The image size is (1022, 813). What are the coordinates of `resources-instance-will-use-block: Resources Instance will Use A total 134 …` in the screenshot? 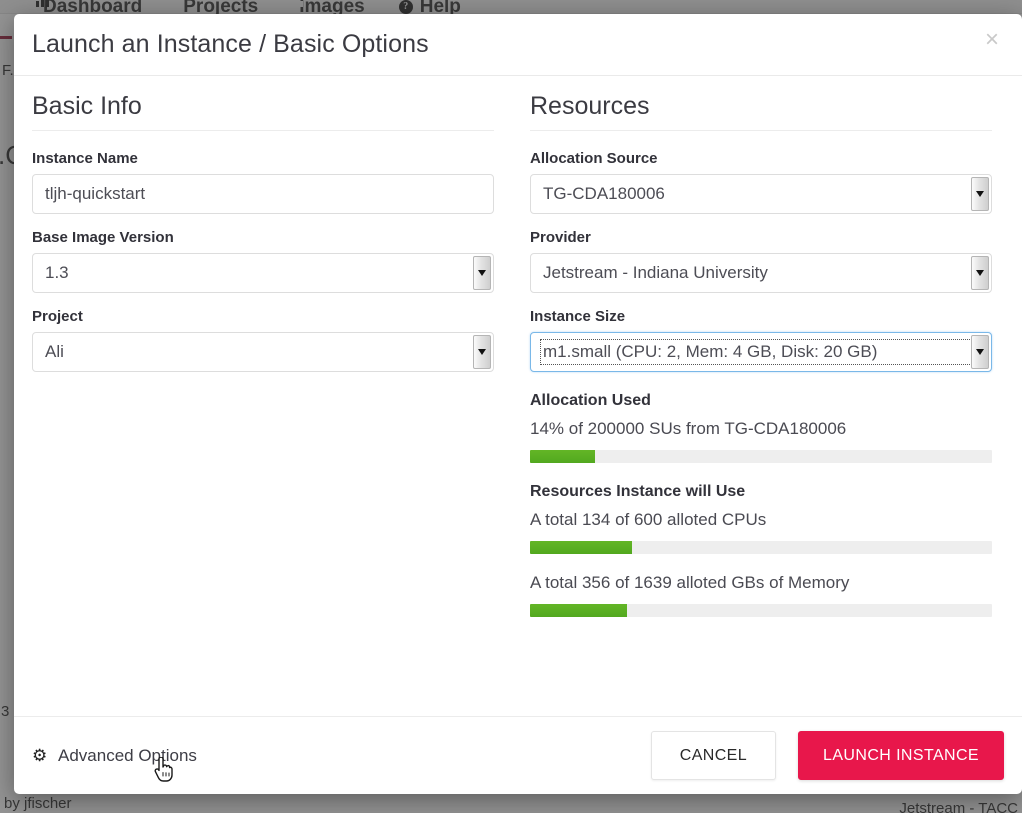 It's located at (761, 550).